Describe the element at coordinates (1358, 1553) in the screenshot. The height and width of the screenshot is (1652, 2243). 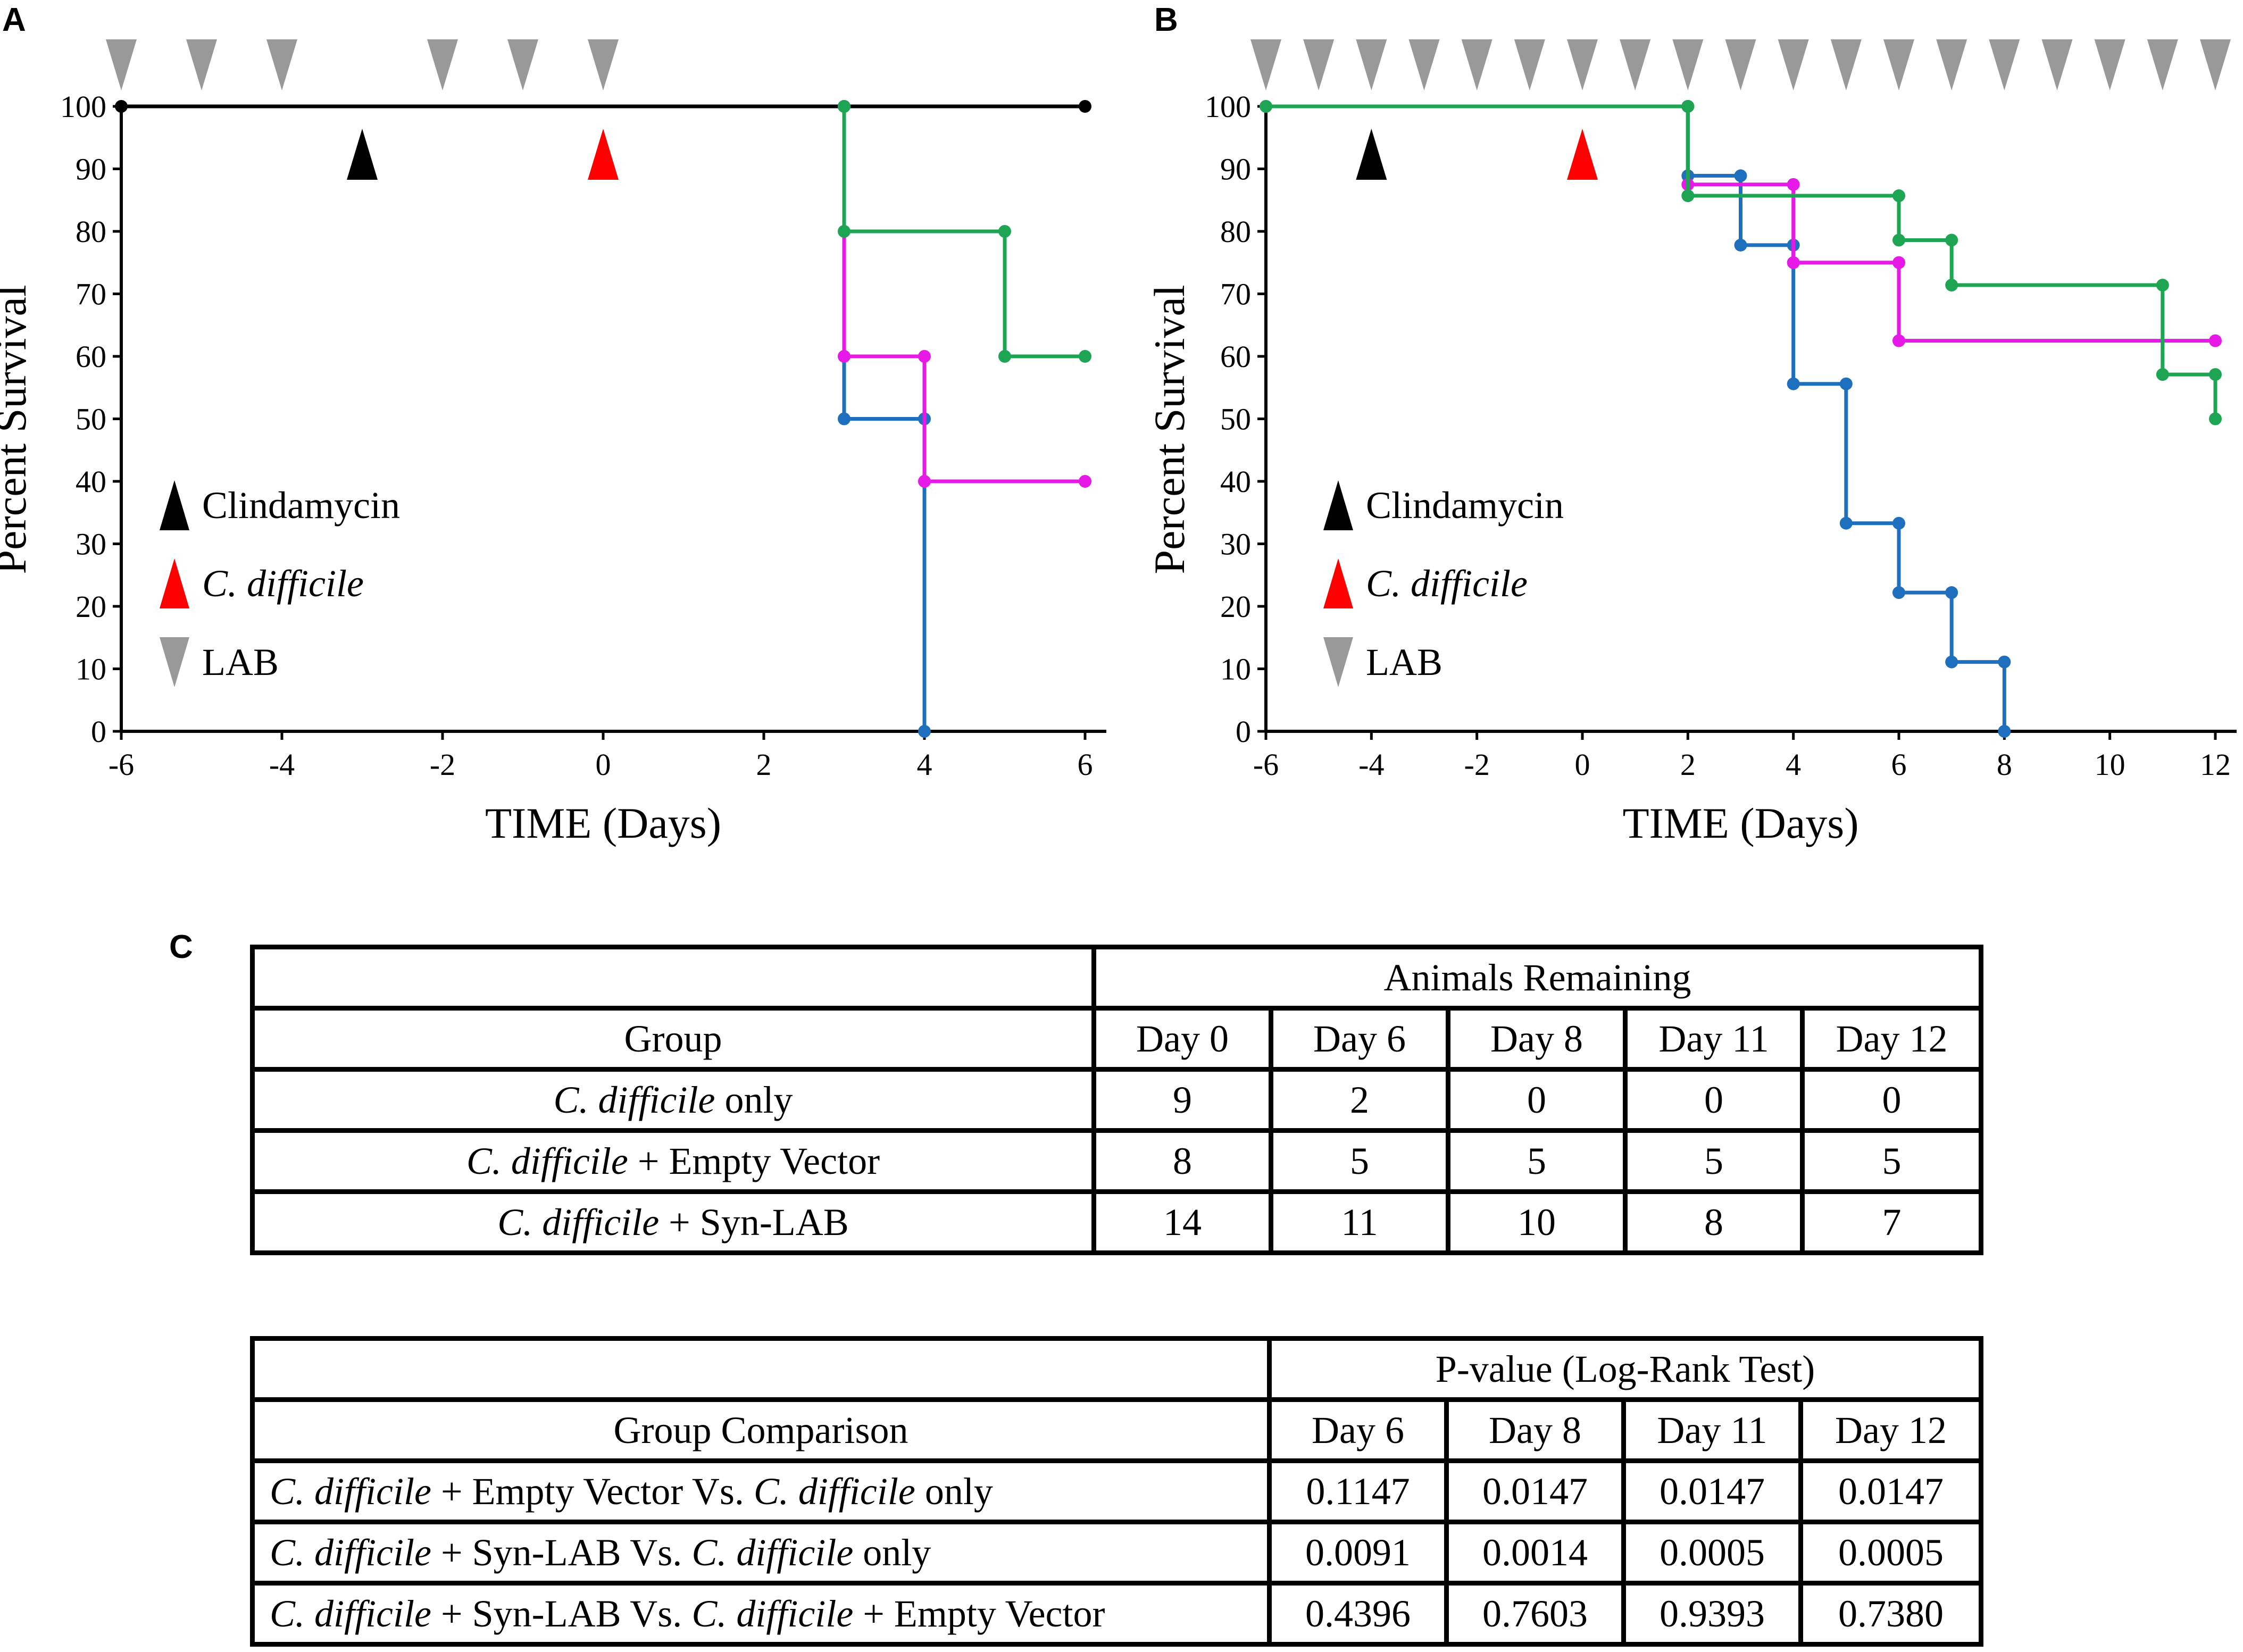
I see `p-value: 0.0091` at that location.